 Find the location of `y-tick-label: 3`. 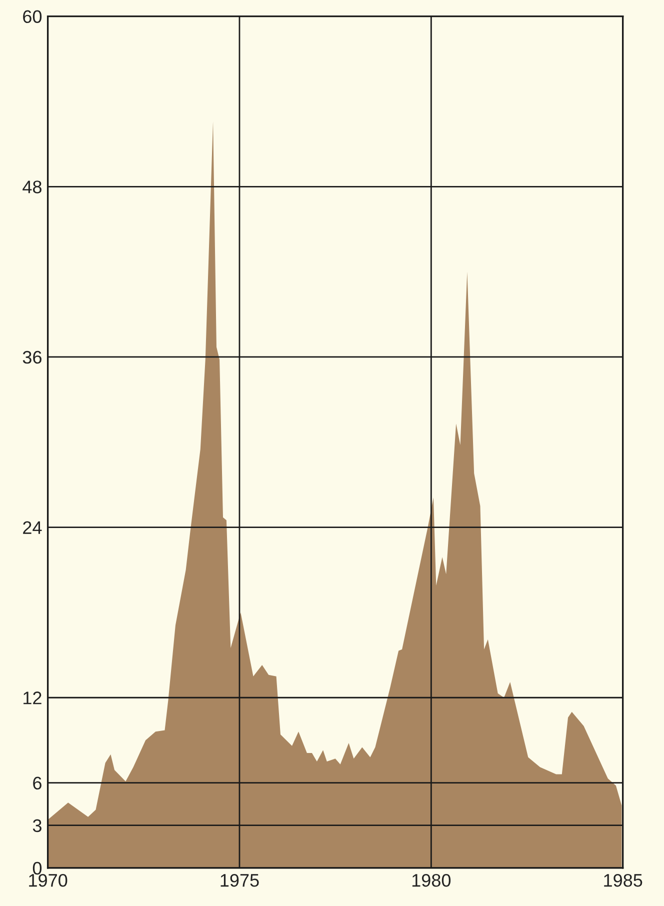

y-tick-label: 3 is located at coordinates (37, 825).